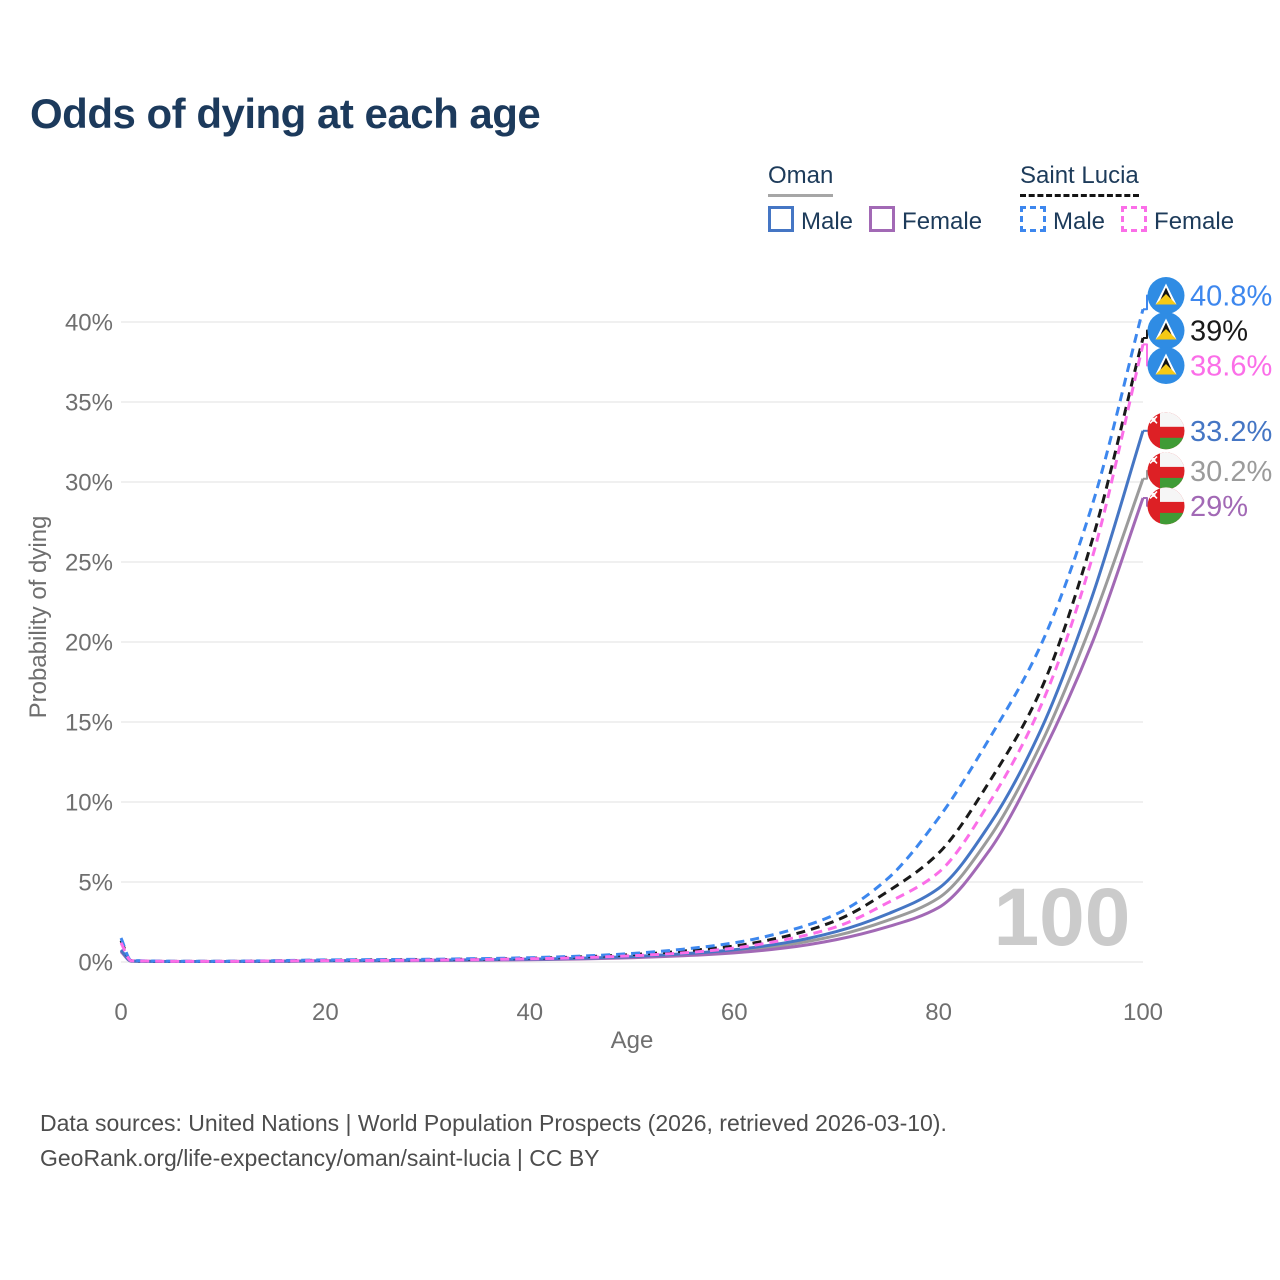 Image resolution: width=1280 pixels, height=1280 pixels. I want to click on end-value-label-oman-both-sexes: 30.2%, so click(1231, 472).